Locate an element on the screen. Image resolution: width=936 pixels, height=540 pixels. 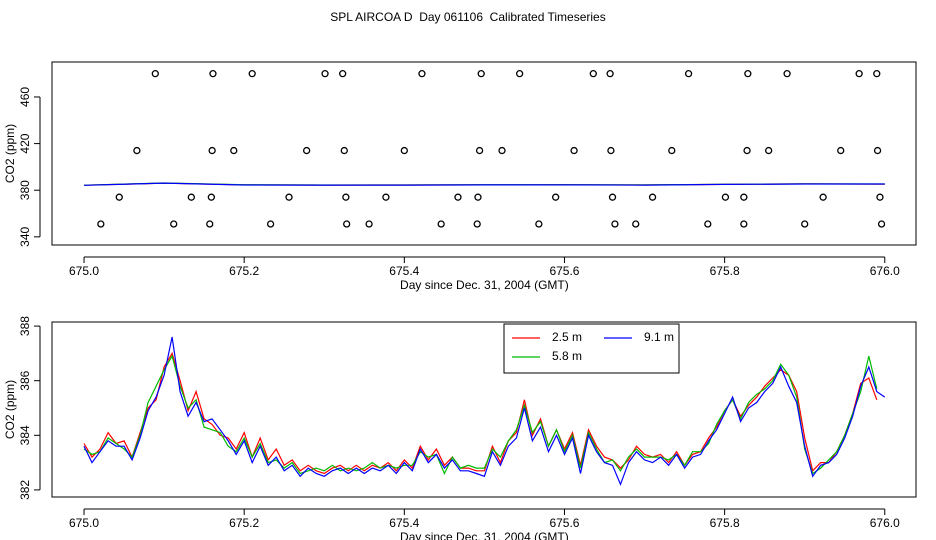
legend-label: 9.1 m is located at coordinates (659, 337).